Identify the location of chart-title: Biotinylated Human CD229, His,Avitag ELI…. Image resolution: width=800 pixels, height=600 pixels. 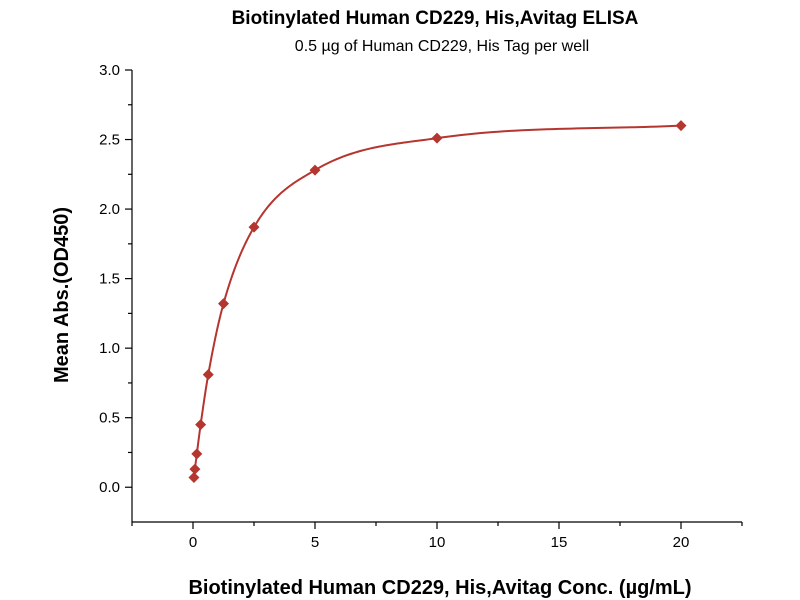
(435, 18).